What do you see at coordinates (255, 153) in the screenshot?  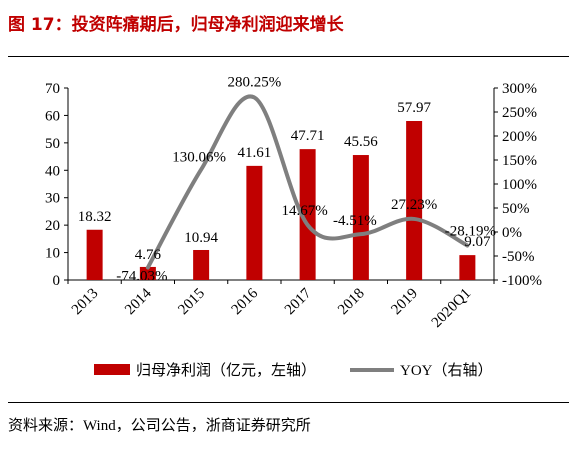 I see `bar-value-label: 41.61` at bounding box center [255, 153].